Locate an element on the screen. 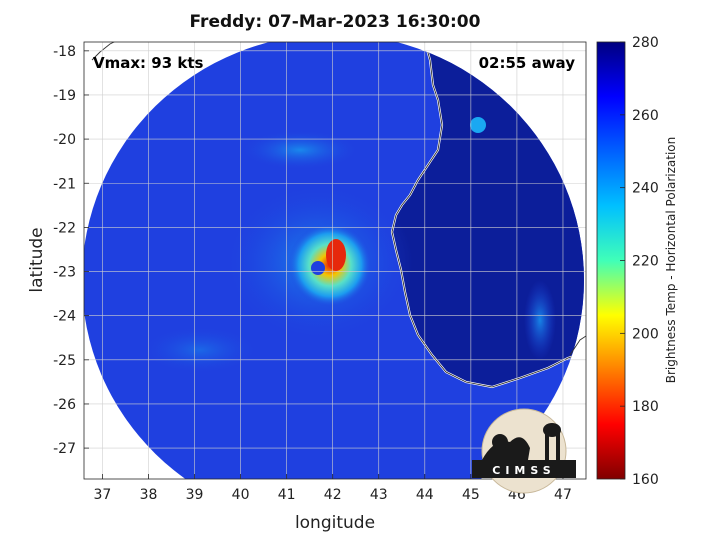 The width and height of the screenshot is (720, 540). logo-band is located at coordinates (524, 469).